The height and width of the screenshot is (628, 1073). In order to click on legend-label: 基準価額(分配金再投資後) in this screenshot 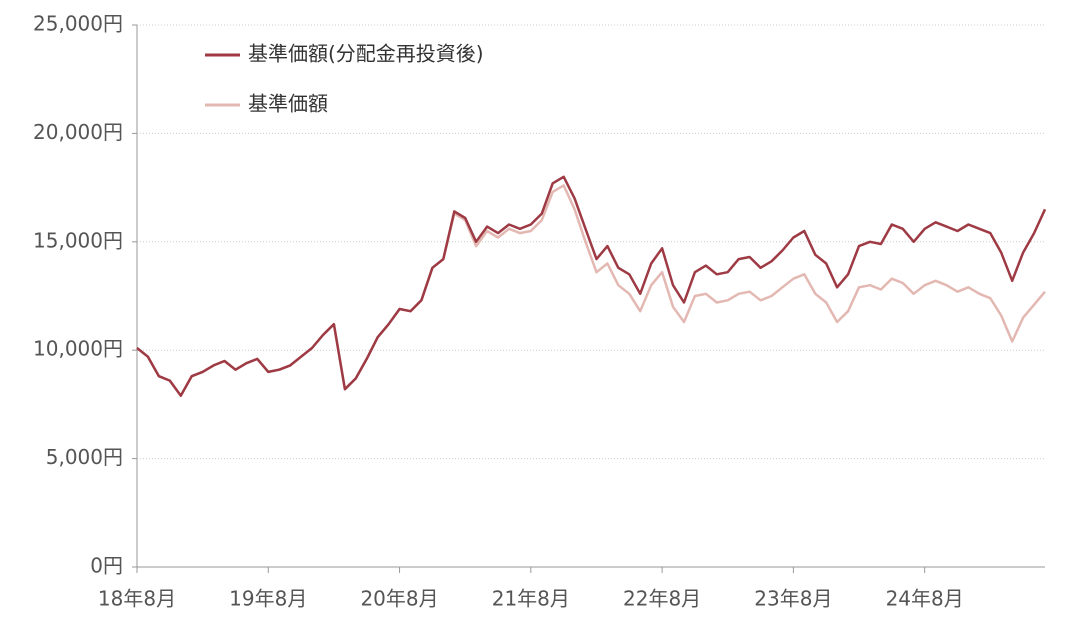, I will do `click(366, 54)`.